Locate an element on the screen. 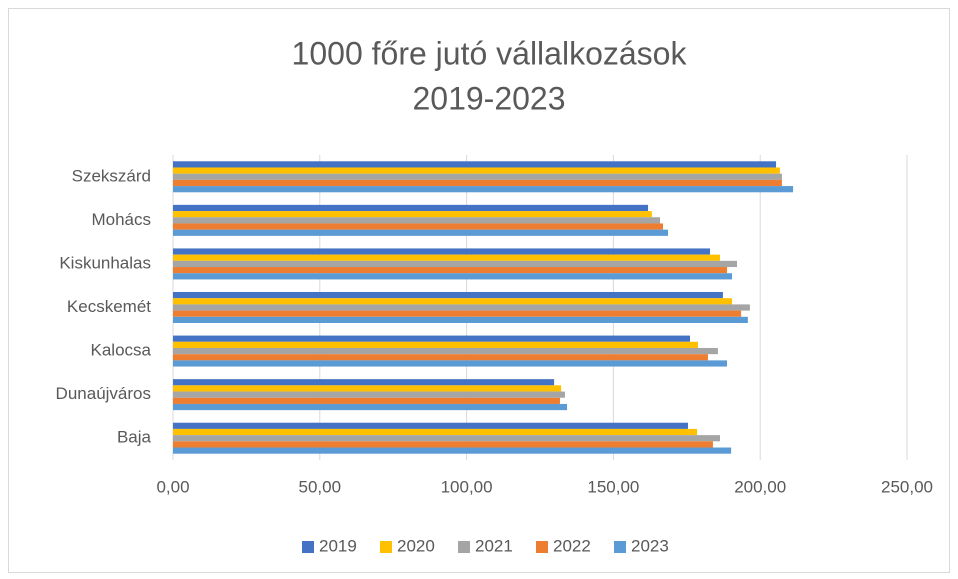 This screenshot has width=958, height=579. x-tick-label: 50,00 is located at coordinates (320, 486).